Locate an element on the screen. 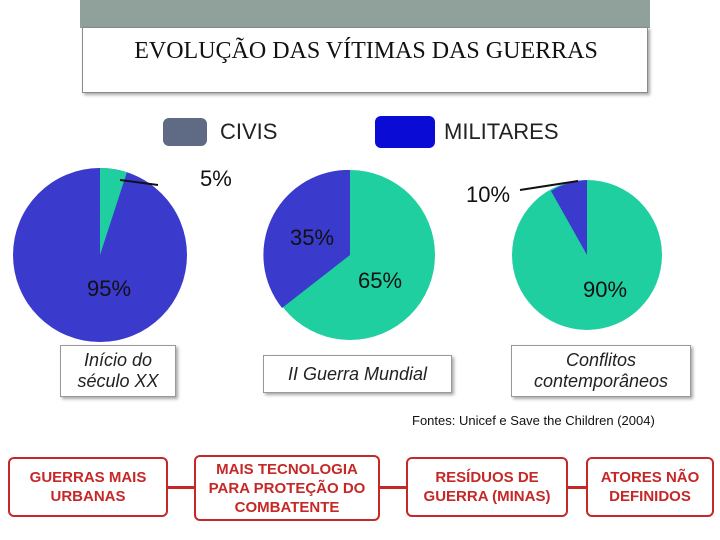  header-band is located at coordinates (360, 14).